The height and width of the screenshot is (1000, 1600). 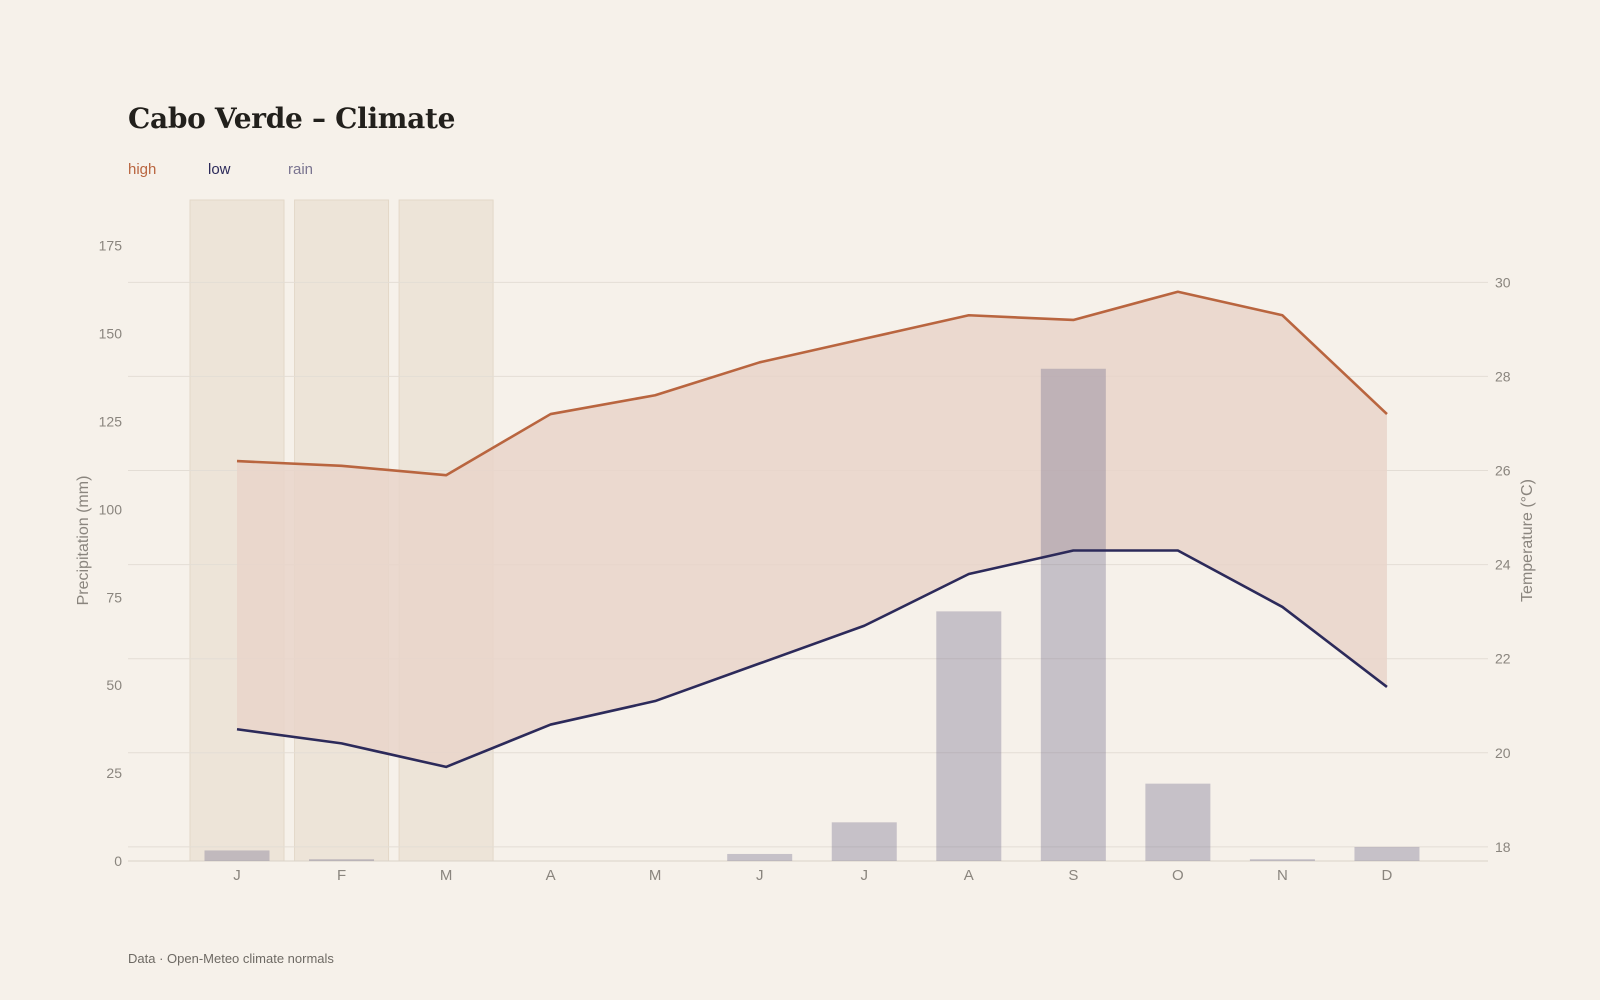 I want to click on left-tick-label: 150, so click(x=111, y=334).